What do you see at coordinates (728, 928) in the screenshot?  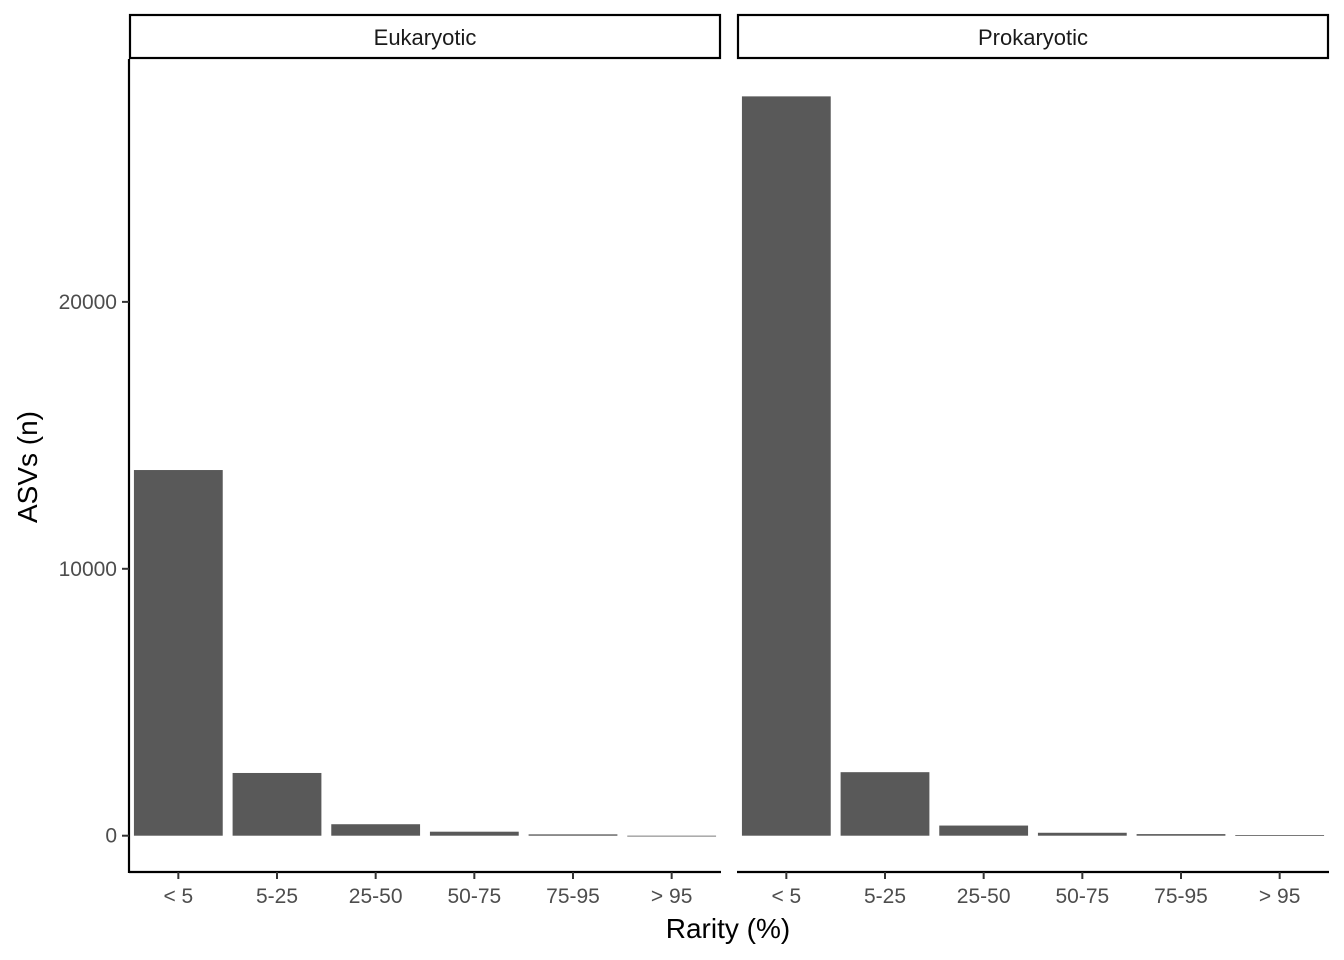 I see `x-axis-title: Rarity (%)` at bounding box center [728, 928].